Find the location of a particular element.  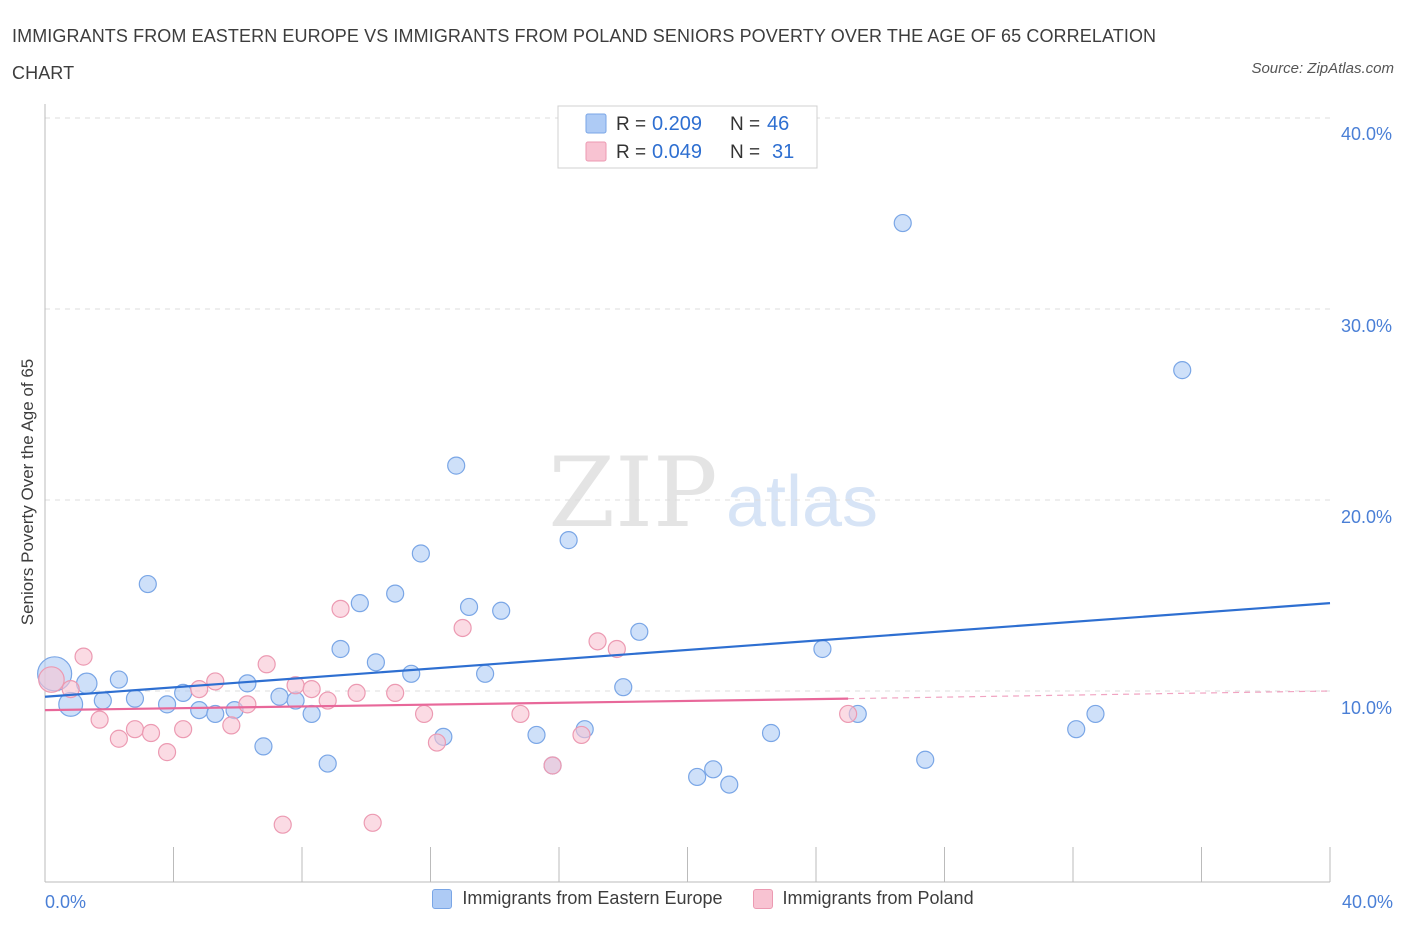

watermark-zip: ZIP is located at coordinates (632, 493).